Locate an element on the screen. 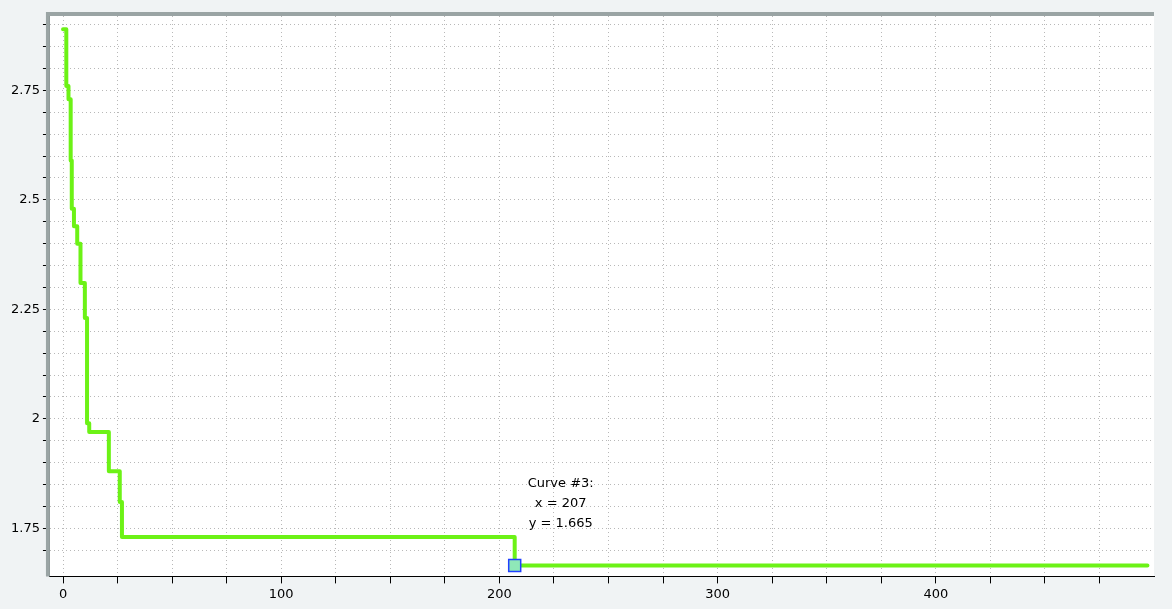  y-tick-label: 1.75 is located at coordinates (25, 527).